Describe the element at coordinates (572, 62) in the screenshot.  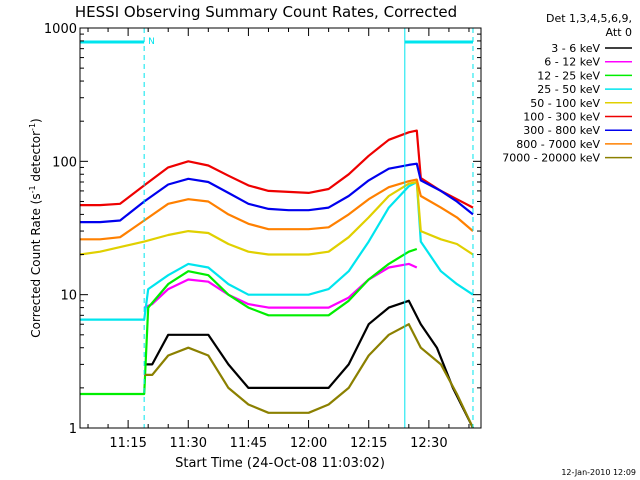
I see `legend-label-1: 6 - 12 keV` at that location.